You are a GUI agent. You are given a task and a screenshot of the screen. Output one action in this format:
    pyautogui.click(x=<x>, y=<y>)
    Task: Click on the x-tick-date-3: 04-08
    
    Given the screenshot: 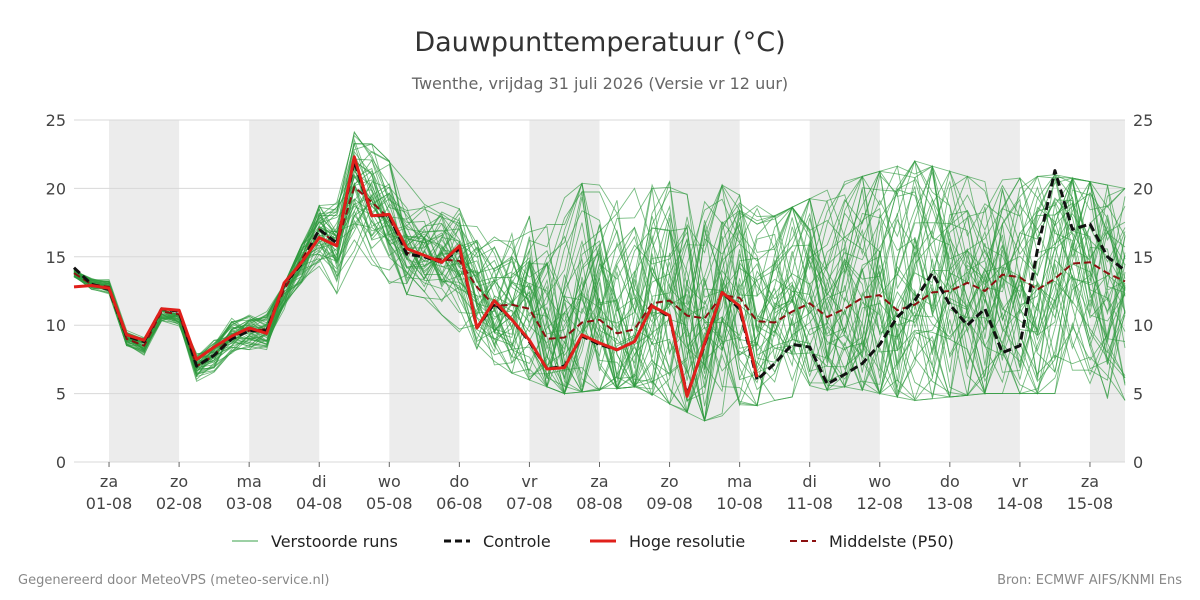 What is the action you would take?
    pyautogui.click(x=319, y=503)
    